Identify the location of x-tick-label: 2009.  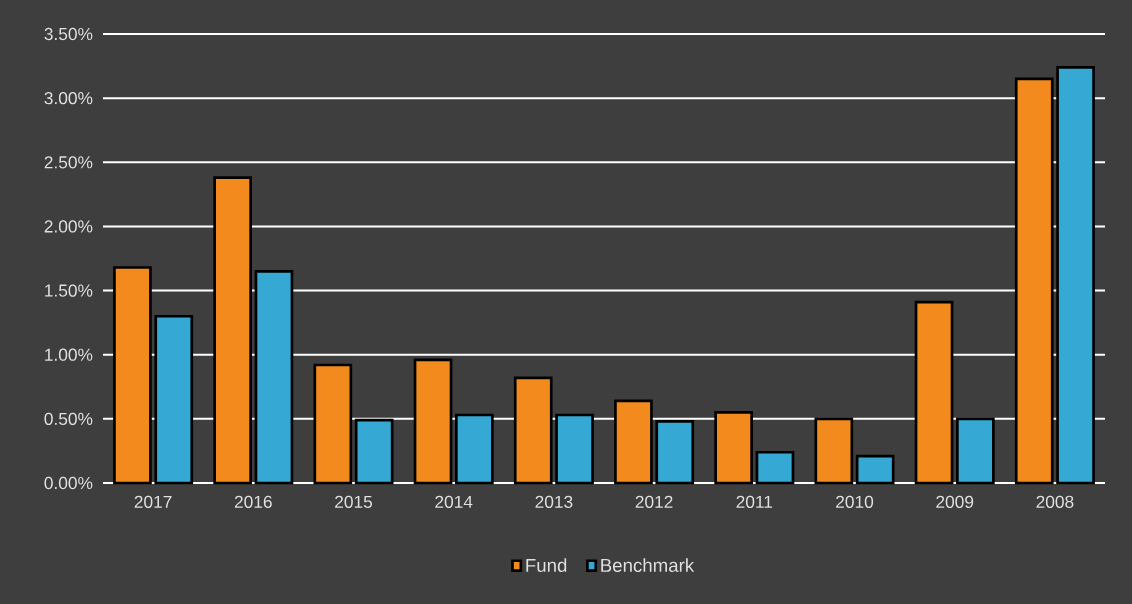
(955, 501).